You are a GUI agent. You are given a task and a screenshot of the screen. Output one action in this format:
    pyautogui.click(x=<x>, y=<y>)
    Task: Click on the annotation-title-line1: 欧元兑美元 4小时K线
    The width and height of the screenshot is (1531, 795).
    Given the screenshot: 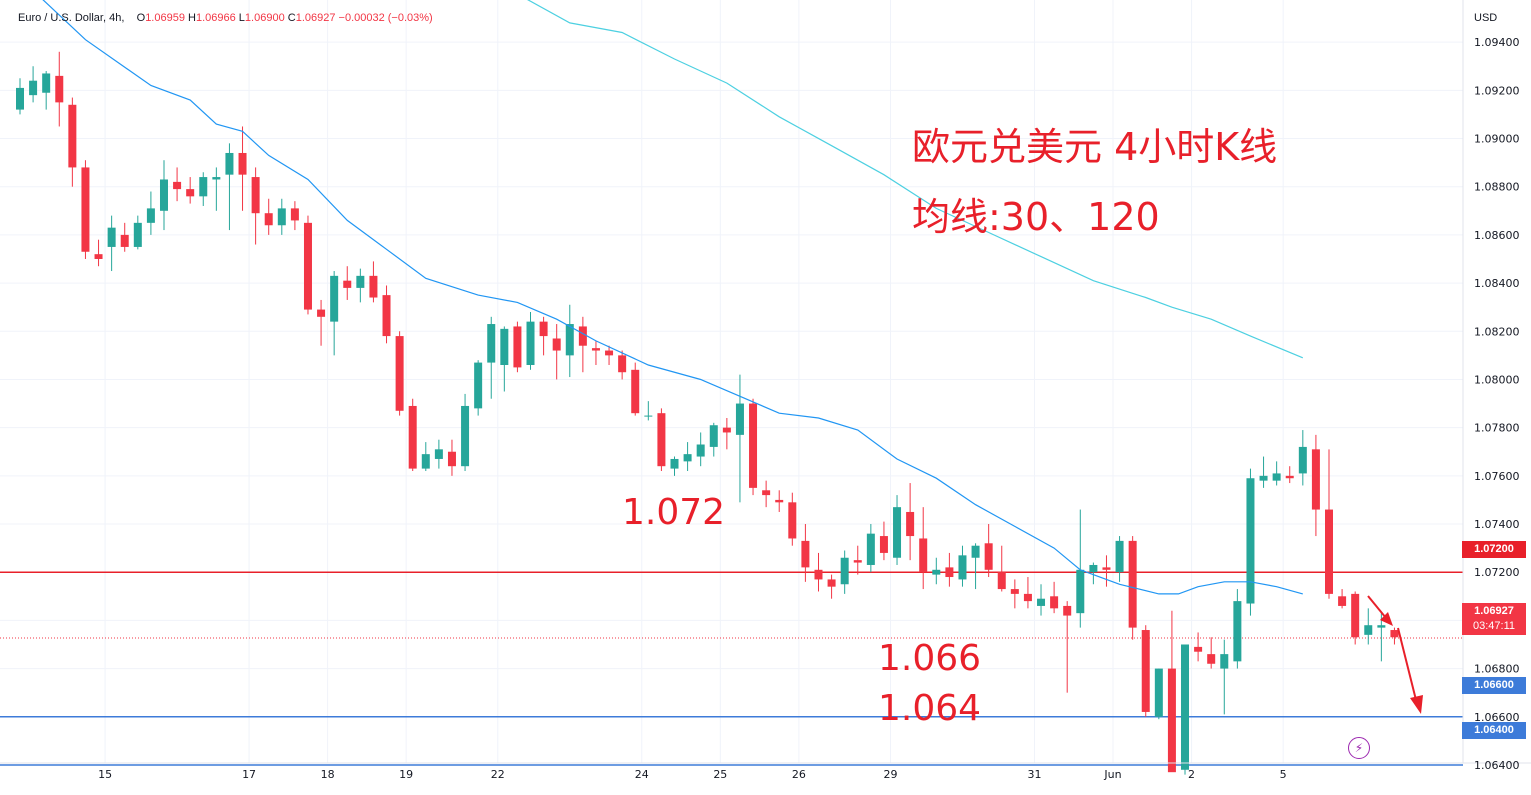 What is the action you would take?
    pyautogui.click(x=1095, y=147)
    